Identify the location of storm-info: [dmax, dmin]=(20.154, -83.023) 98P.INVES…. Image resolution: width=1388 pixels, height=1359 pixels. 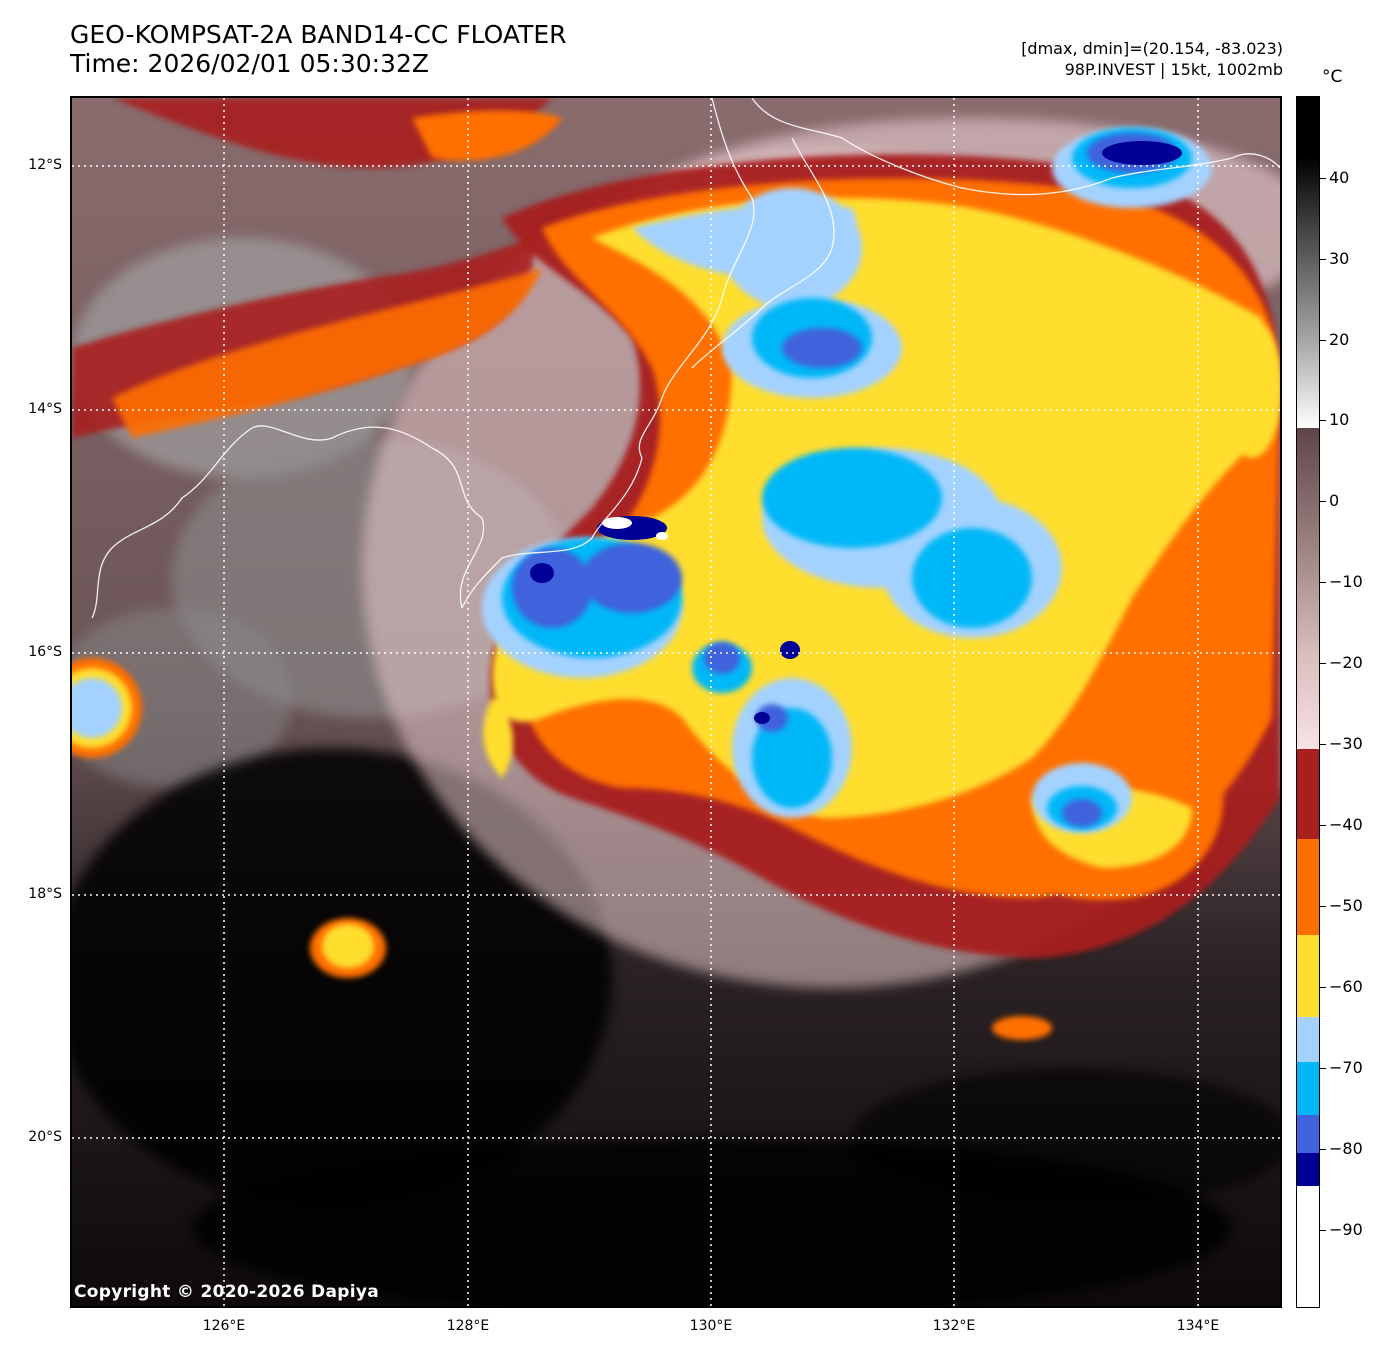
(1152, 59).